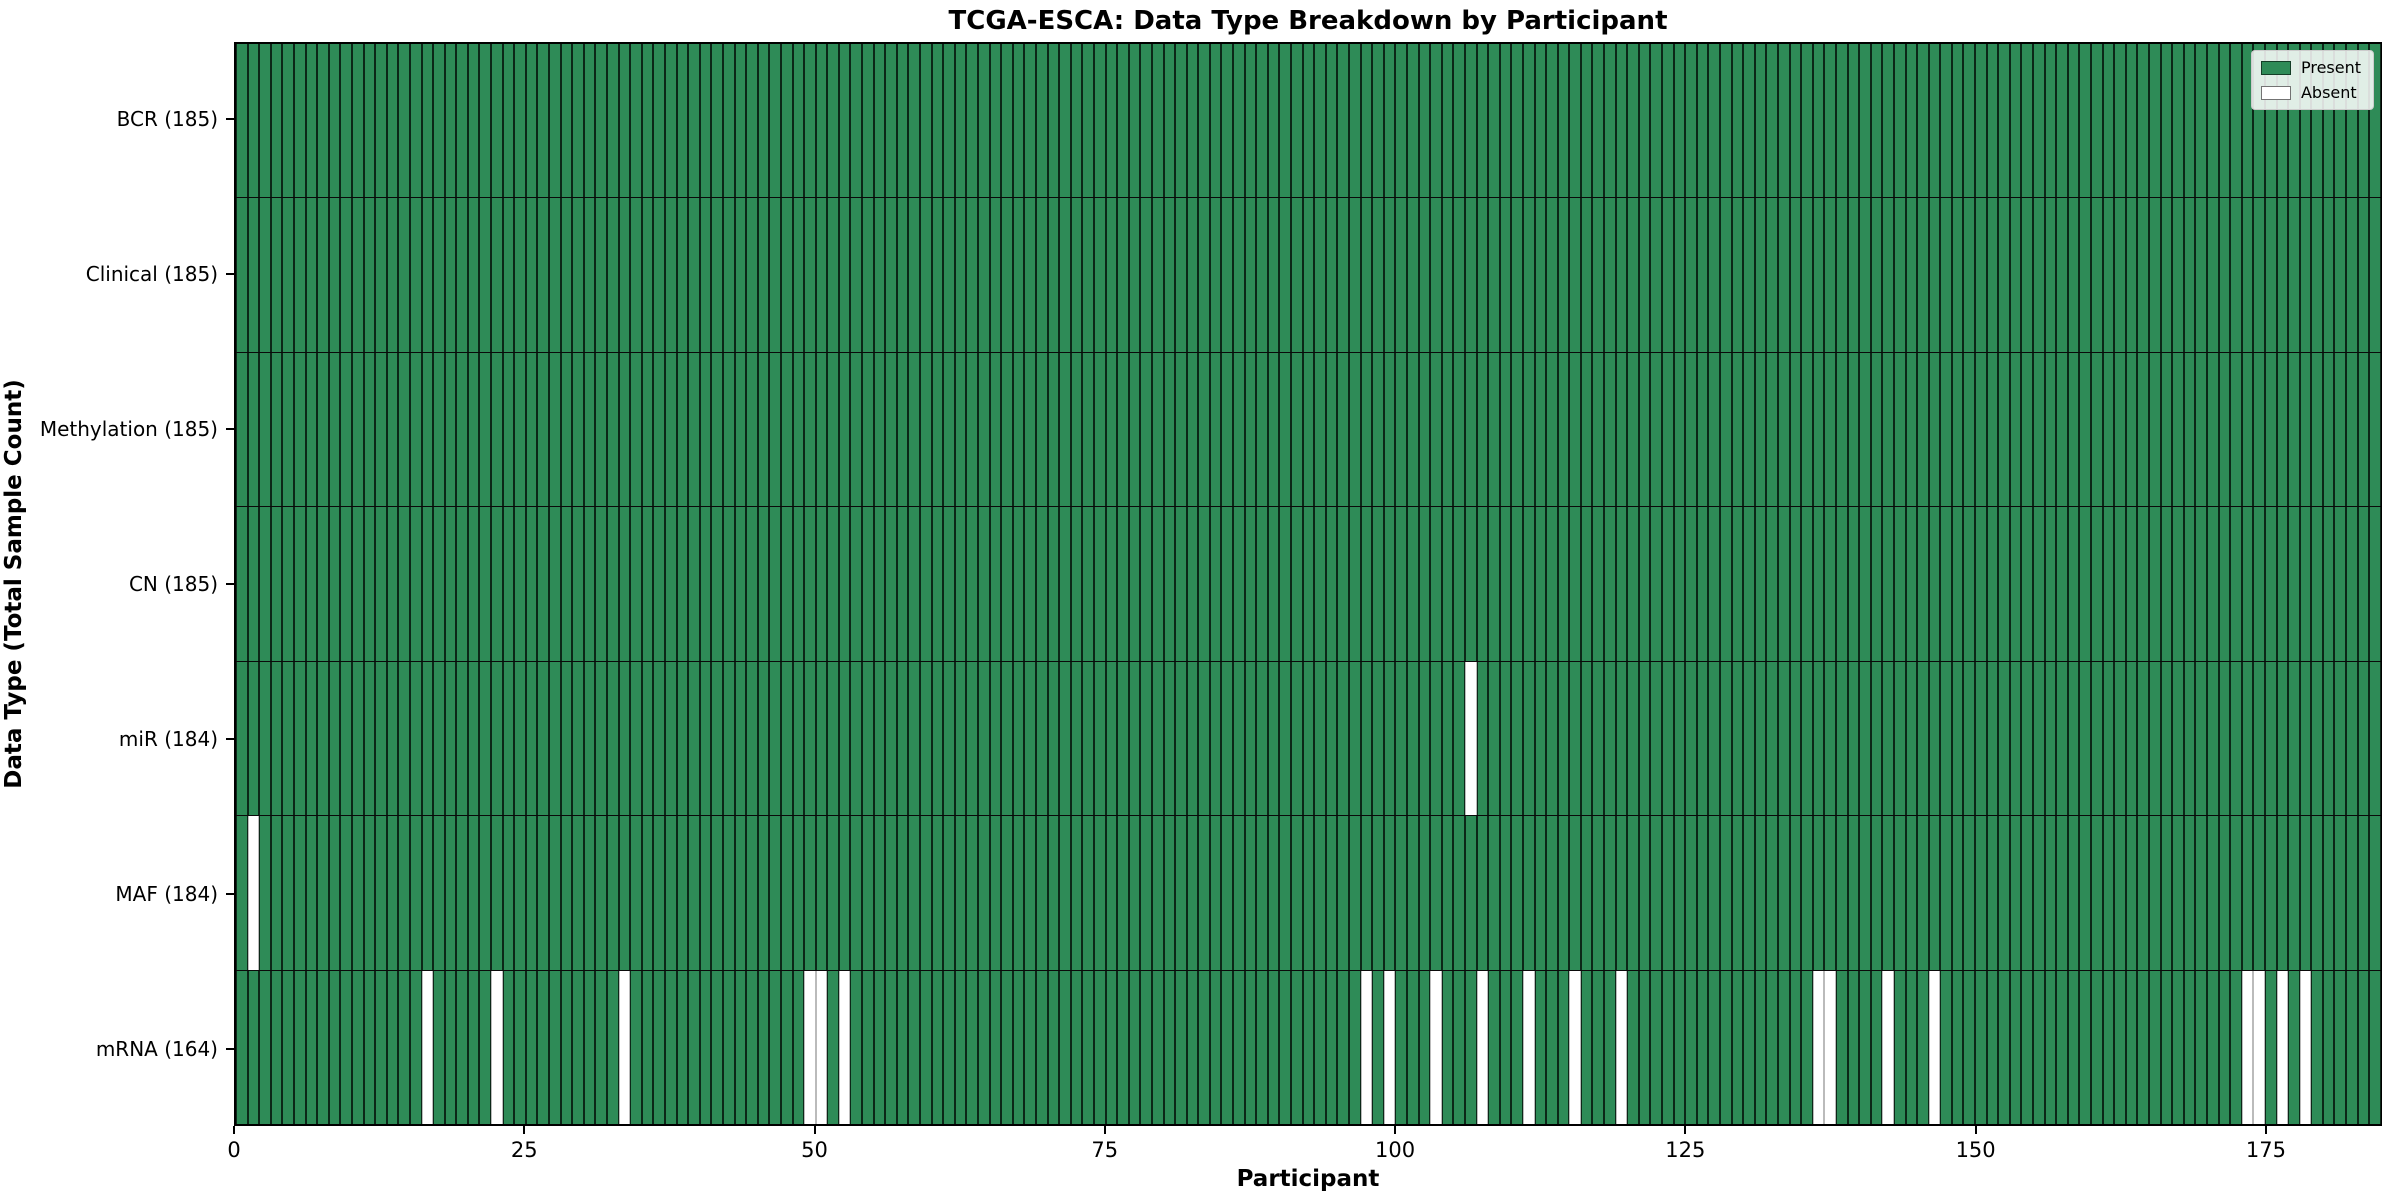 This screenshot has height=1200, width=2400. I want to click on x-tick-label: 100, so click(1395, 1150).